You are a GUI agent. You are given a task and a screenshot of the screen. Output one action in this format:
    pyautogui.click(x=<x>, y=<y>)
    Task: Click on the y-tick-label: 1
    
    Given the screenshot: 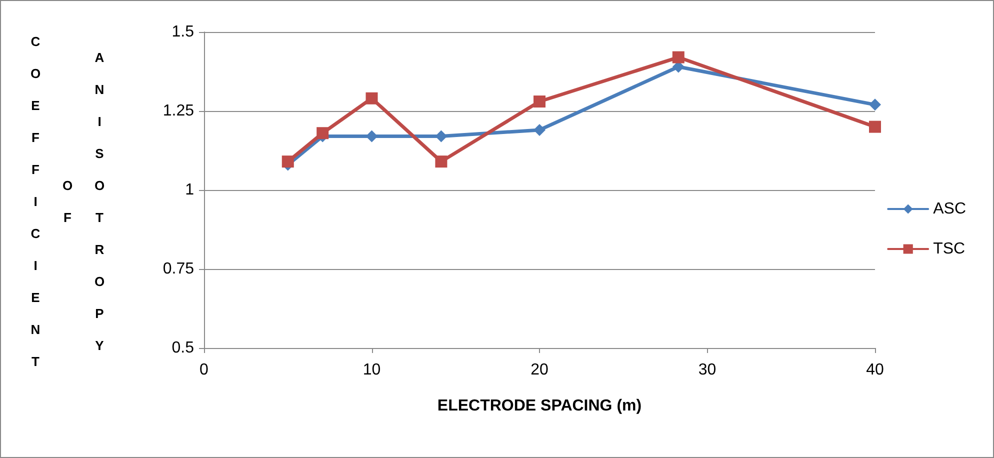 What is the action you would take?
    pyautogui.click(x=189, y=190)
    